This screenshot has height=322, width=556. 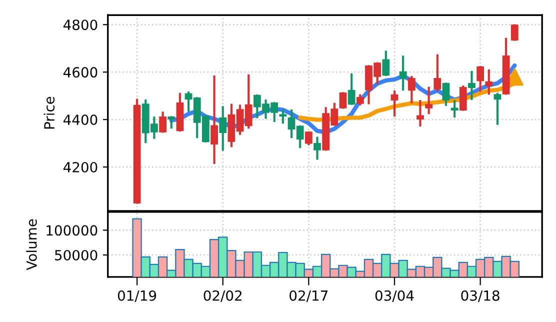 I want to click on y-tick-label: 4200, so click(x=80, y=167).